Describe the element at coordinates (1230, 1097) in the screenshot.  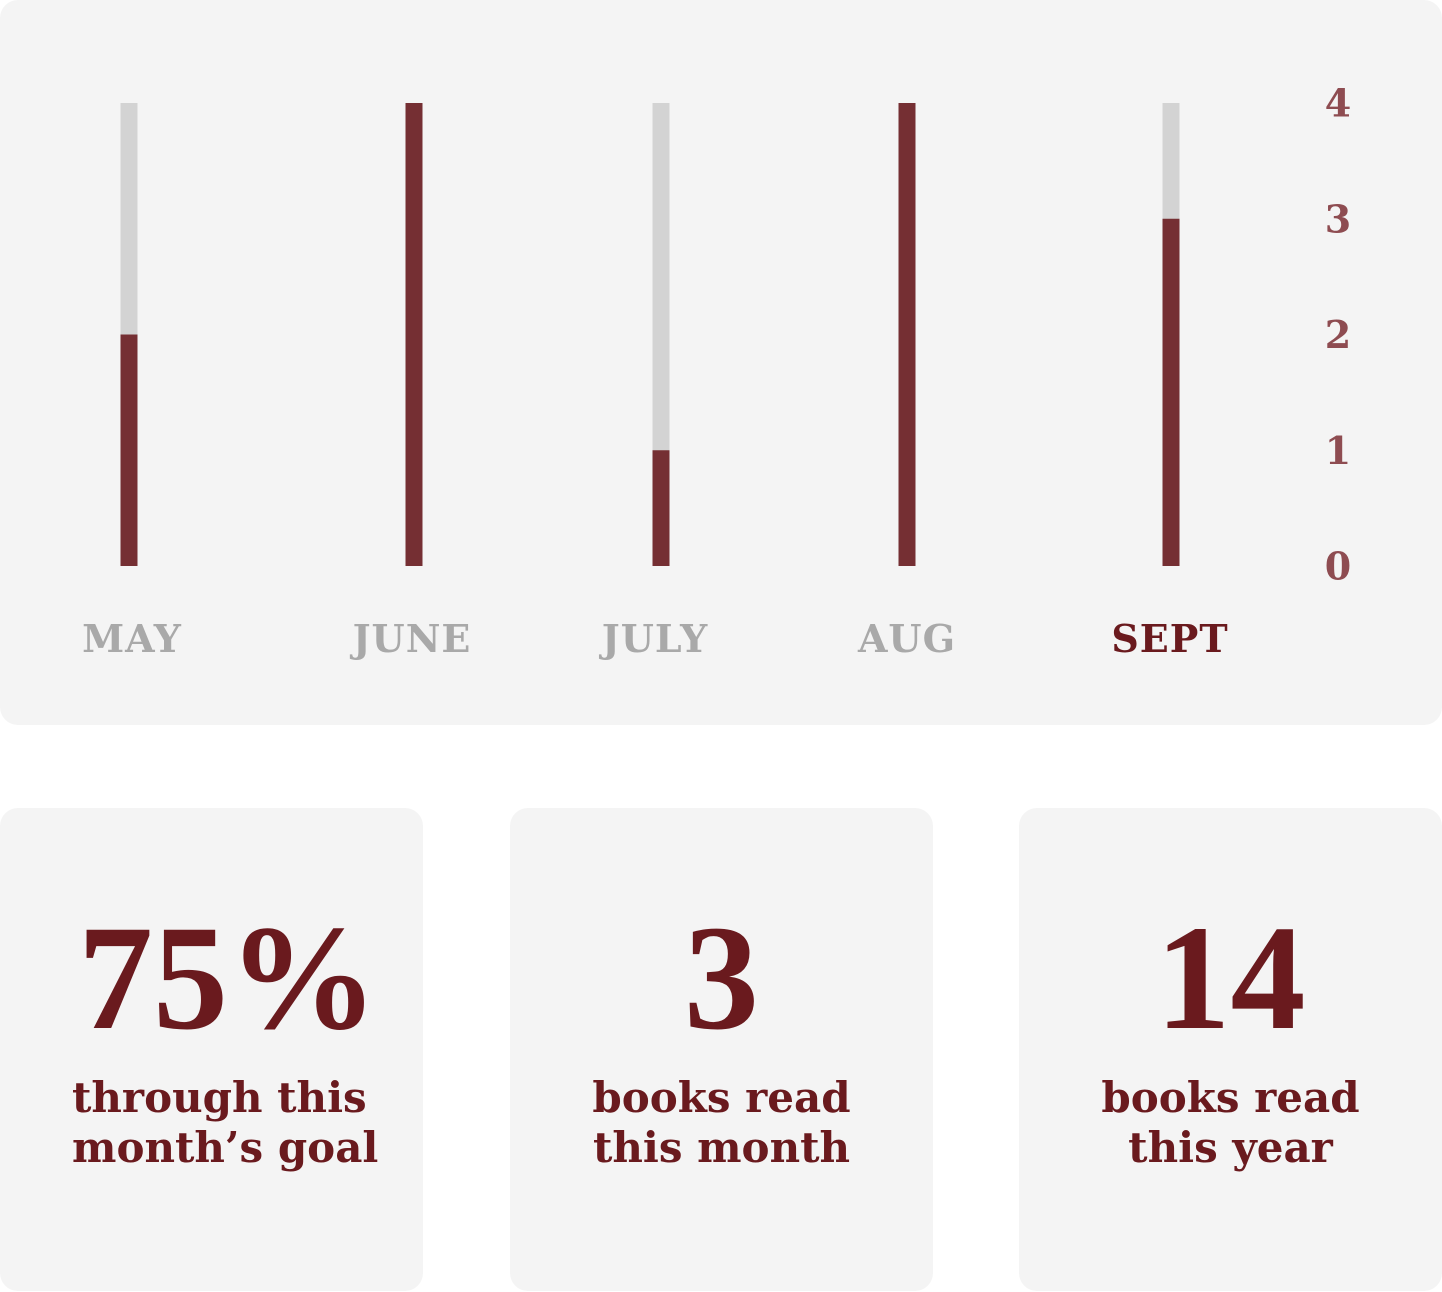
I see `year-caption-line-1: books read` at that location.